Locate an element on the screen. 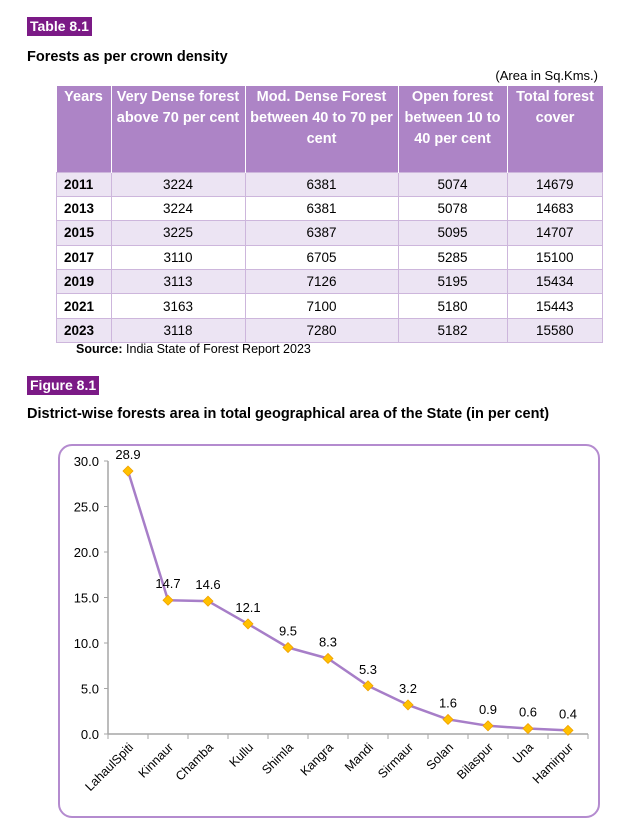 The width and height of the screenshot is (644, 826). value-cell: 5078 is located at coordinates (452, 208).